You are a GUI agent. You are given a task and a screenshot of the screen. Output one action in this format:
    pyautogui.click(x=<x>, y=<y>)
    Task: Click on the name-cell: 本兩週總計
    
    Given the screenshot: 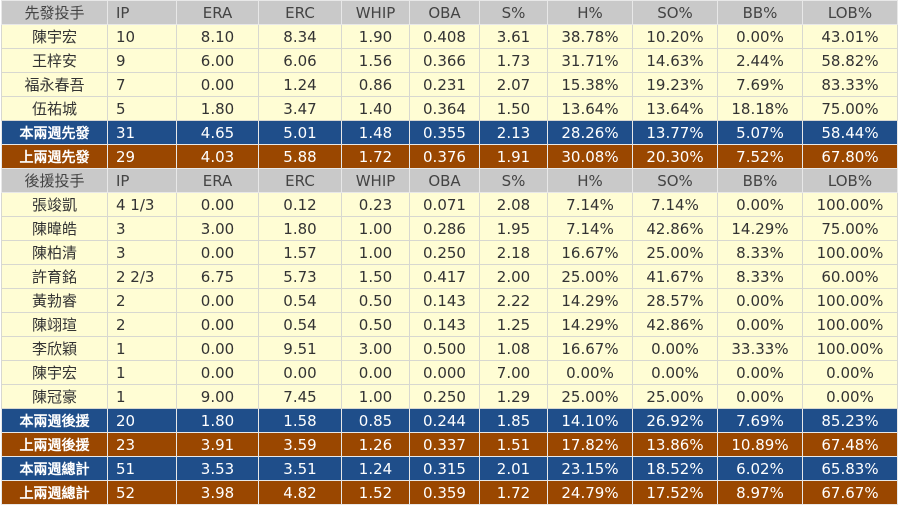 What is the action you would take?
    pyautogui.click(x=54, y=468)
    